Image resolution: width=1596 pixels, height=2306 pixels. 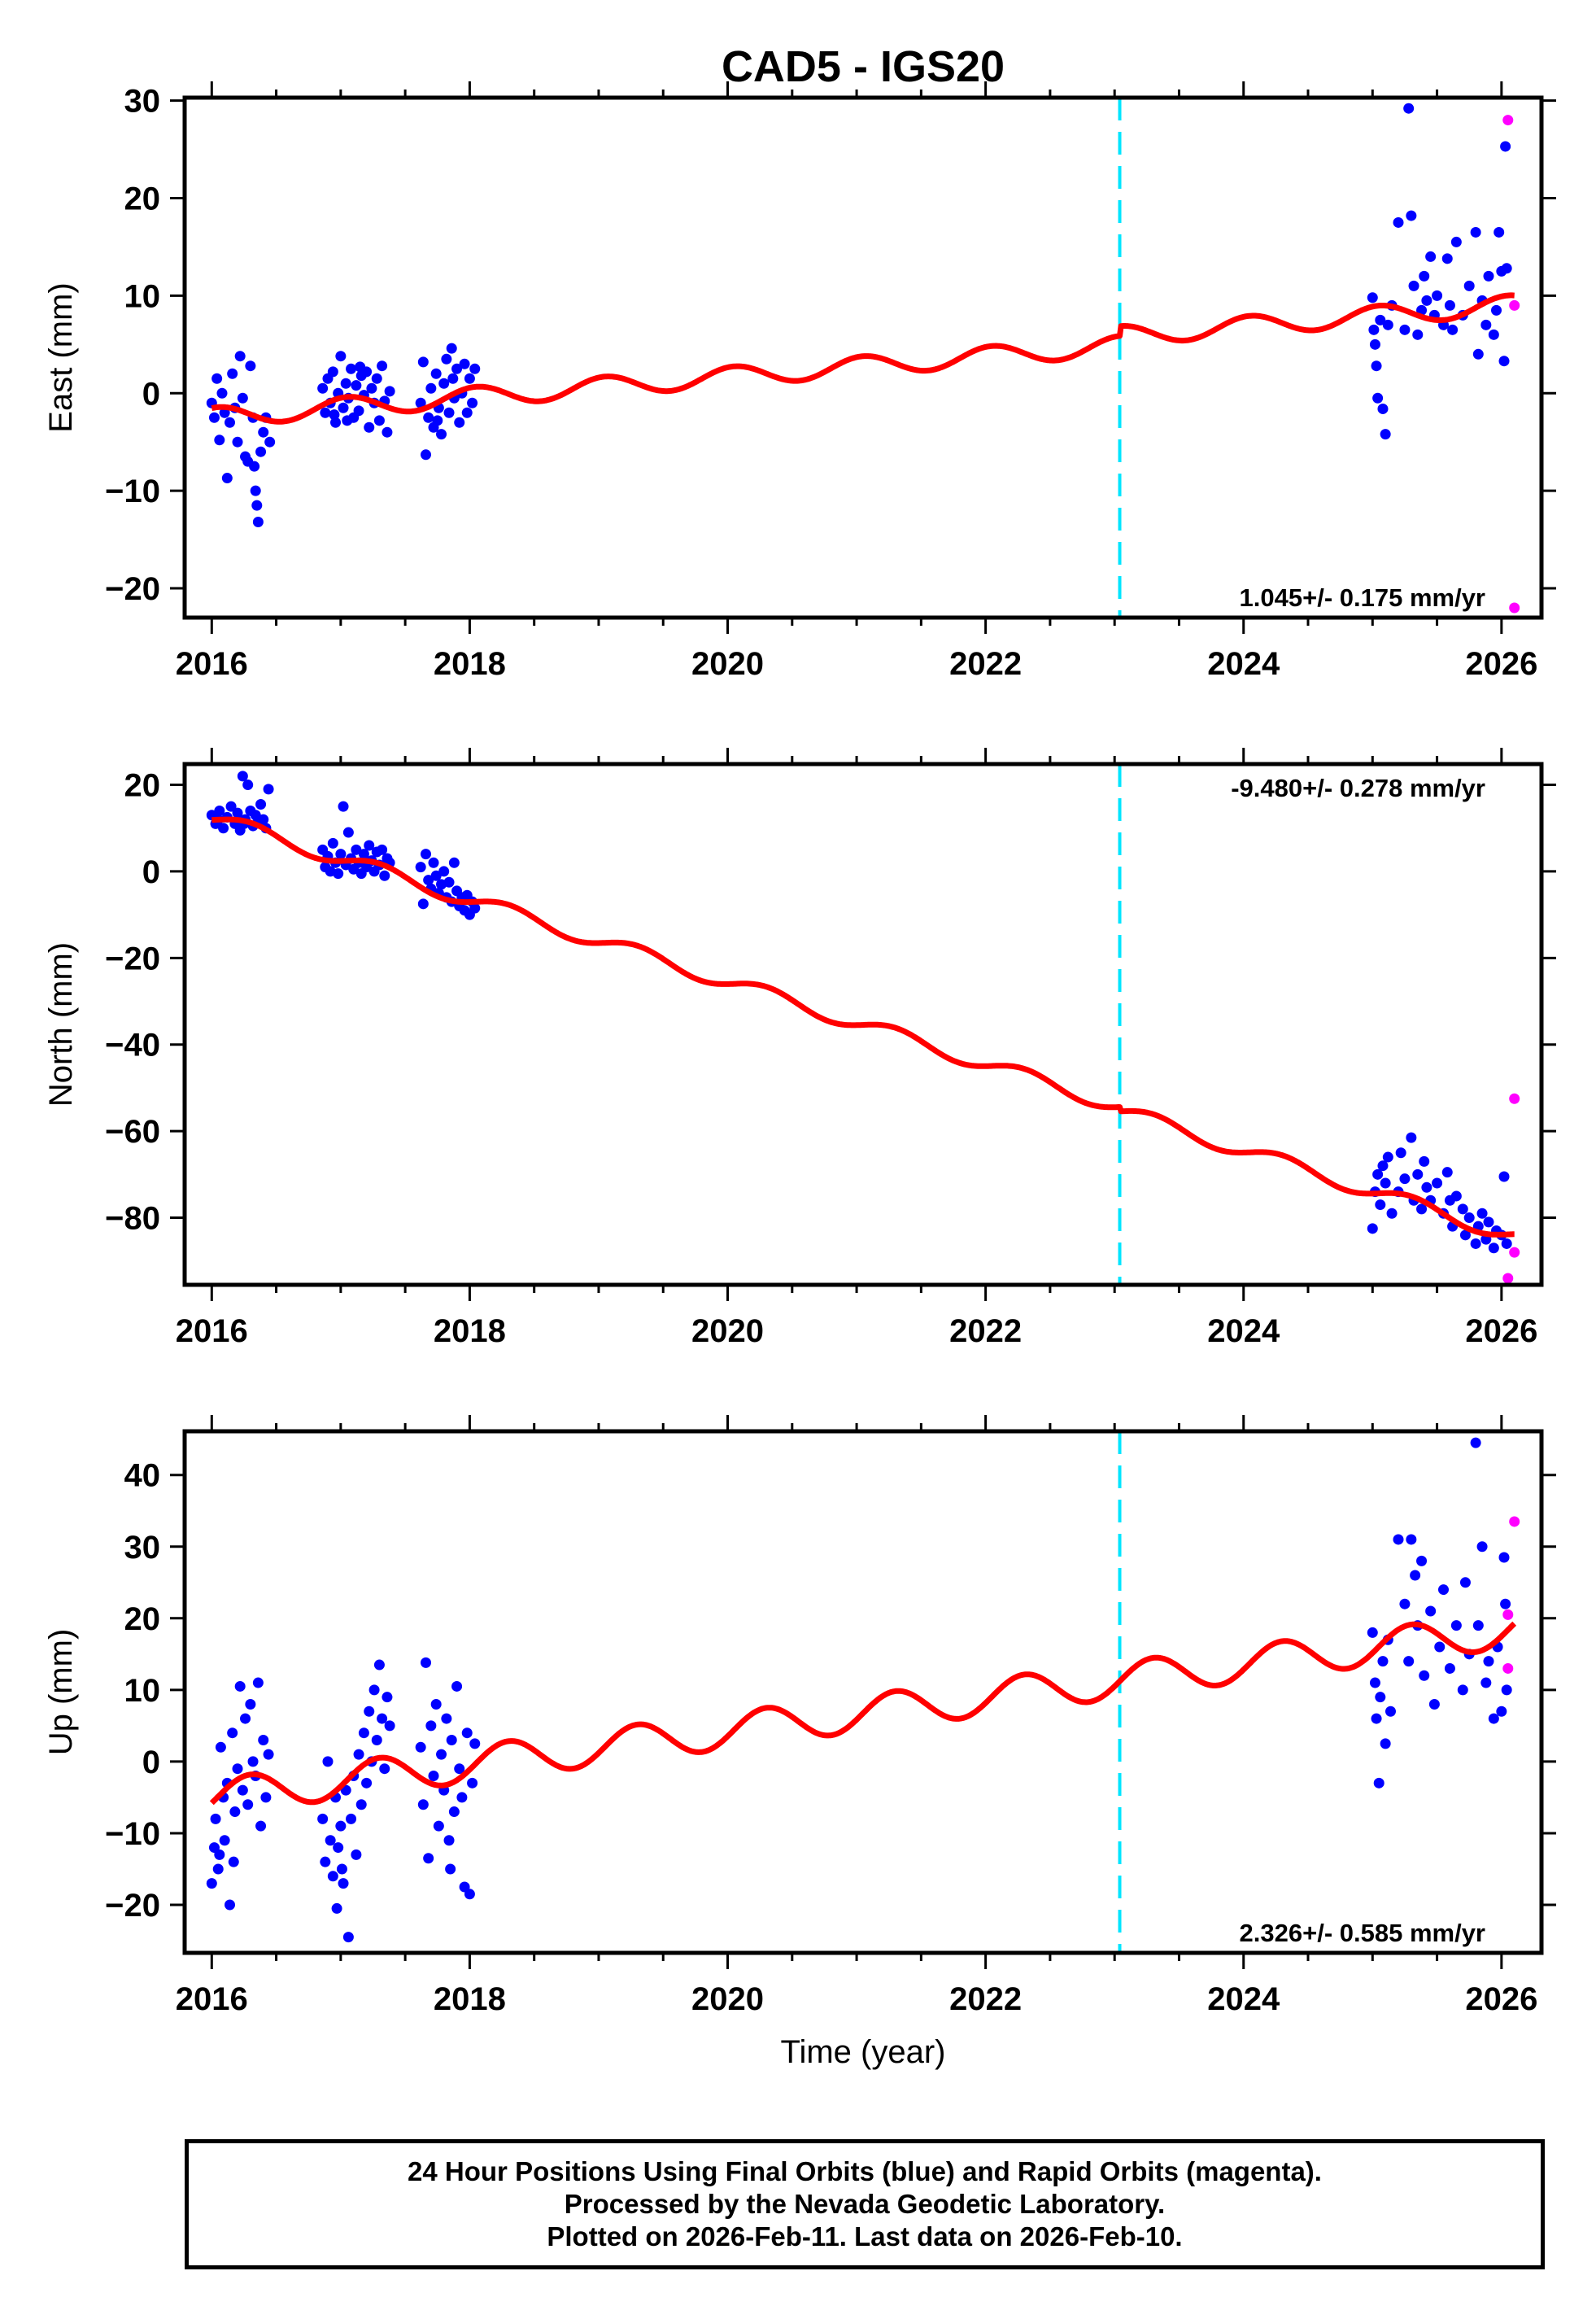 I want to click on rate-label: -9.480+/- 0.278 mm/yr, so click(x=1358, y=788).